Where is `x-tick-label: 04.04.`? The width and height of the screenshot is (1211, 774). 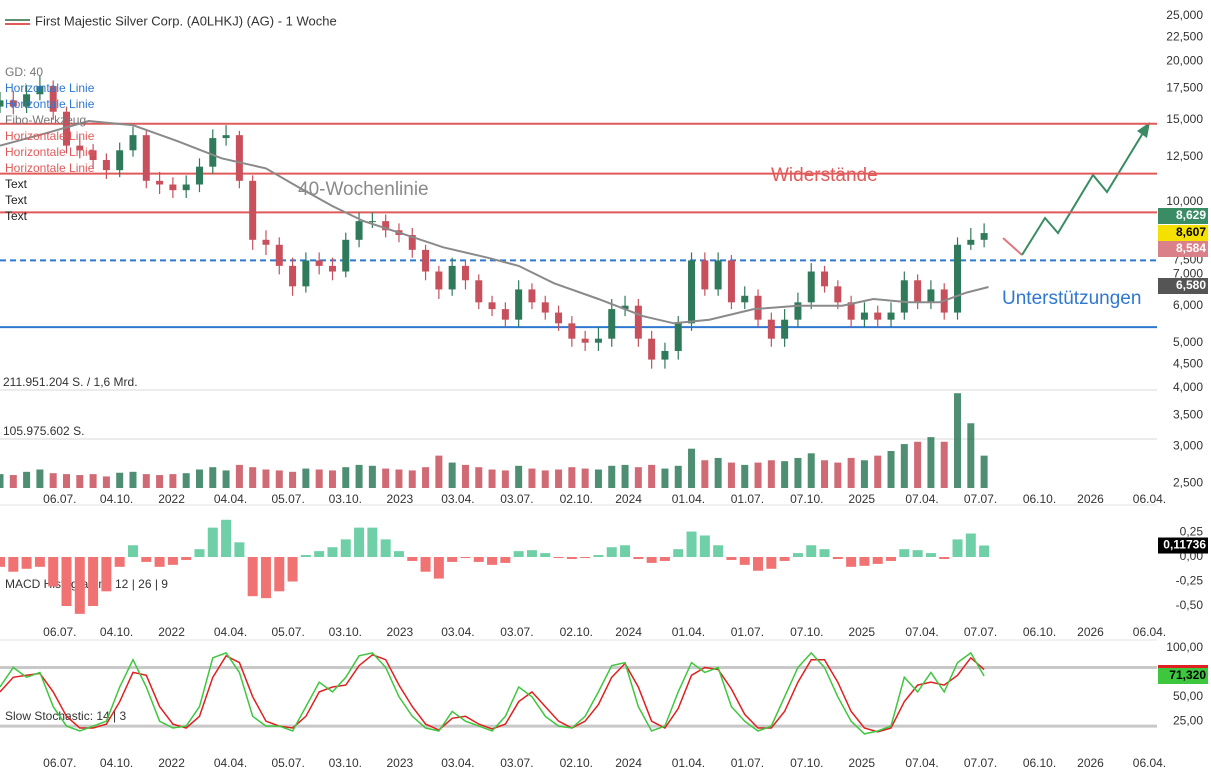 x-tick-label: 04.04. is located at coordinates (230, 632).